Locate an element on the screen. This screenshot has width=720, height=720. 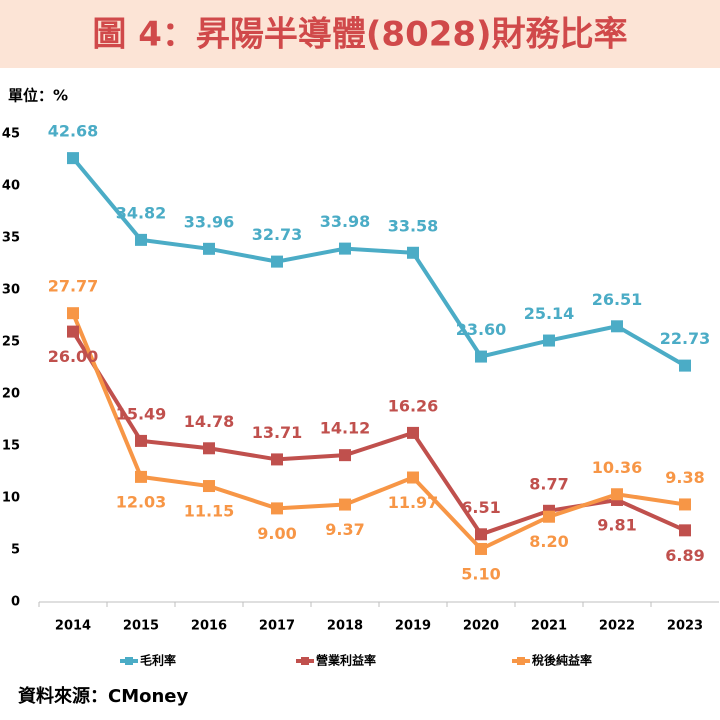
unit-label: 單位：% is located at coordinates (38, 96).